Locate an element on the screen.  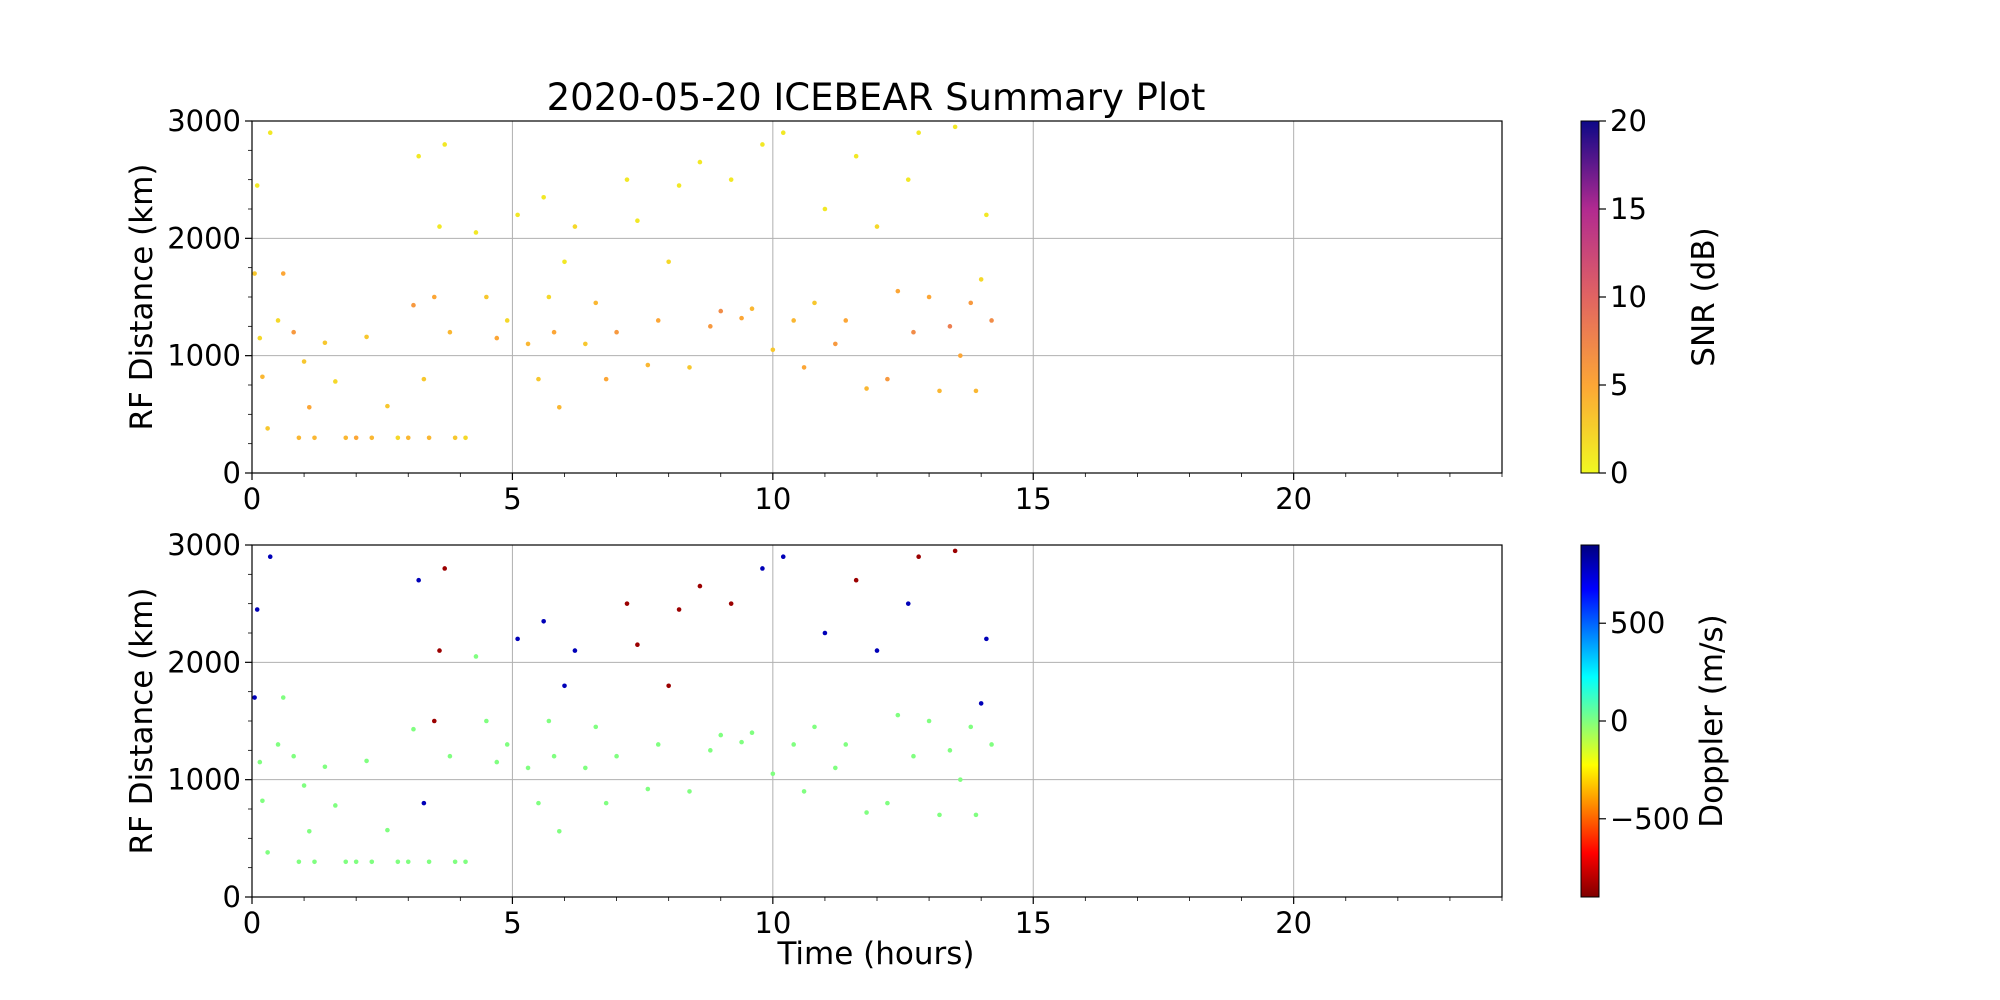
colorbar-tick-label: 10 is located at coordinates (1628, 297).